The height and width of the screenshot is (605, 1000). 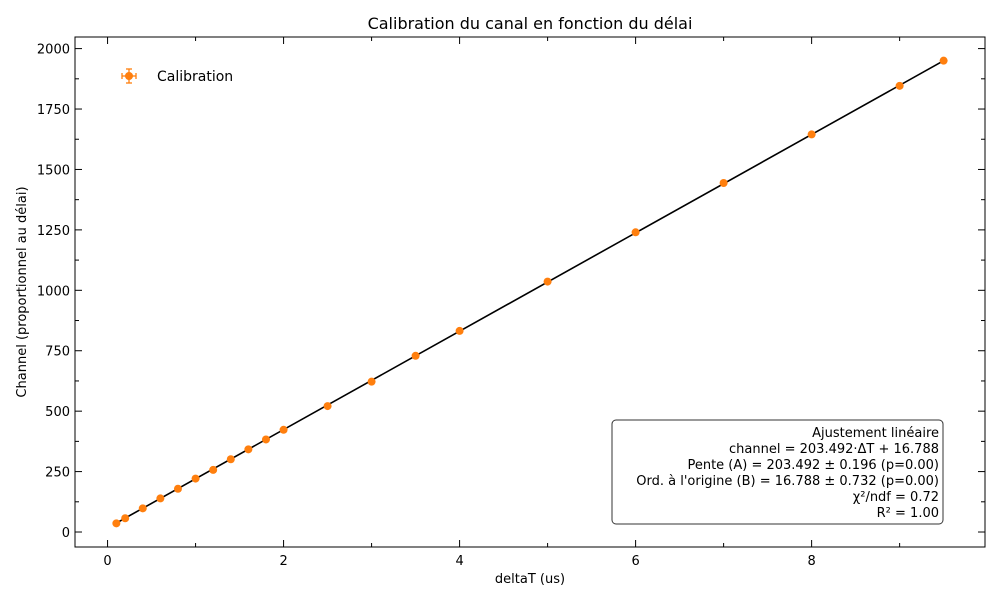 What do you see at coordinates (811, 561) in the screenshot?
I see `x-tick-label: 8` at bounding box center [811, 561].